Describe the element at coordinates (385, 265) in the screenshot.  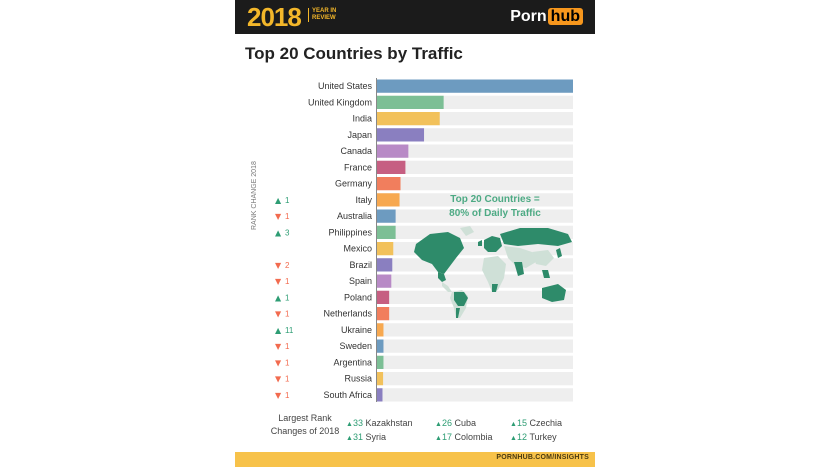
I see `bar-brazil` at that location.